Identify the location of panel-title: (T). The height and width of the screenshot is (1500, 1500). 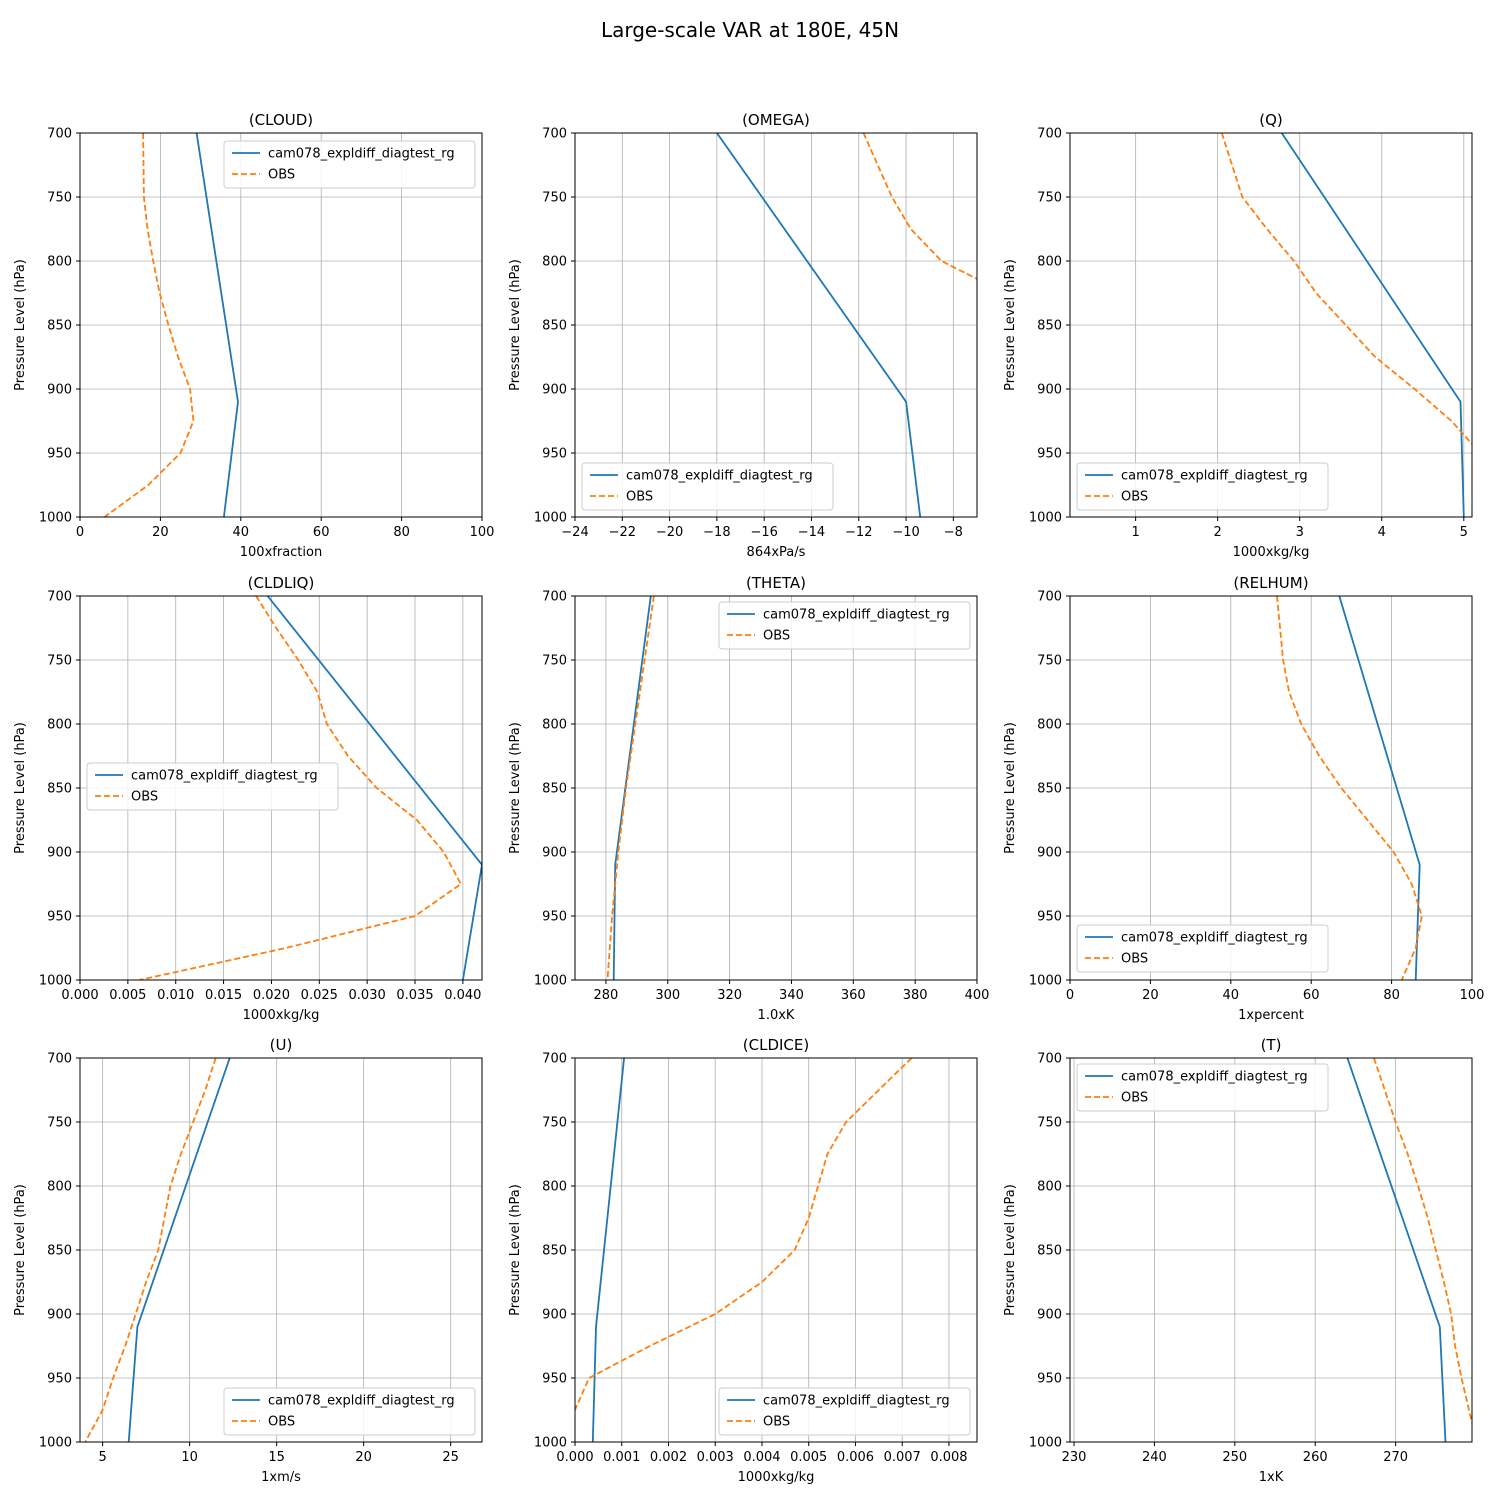
(1271, 1045).